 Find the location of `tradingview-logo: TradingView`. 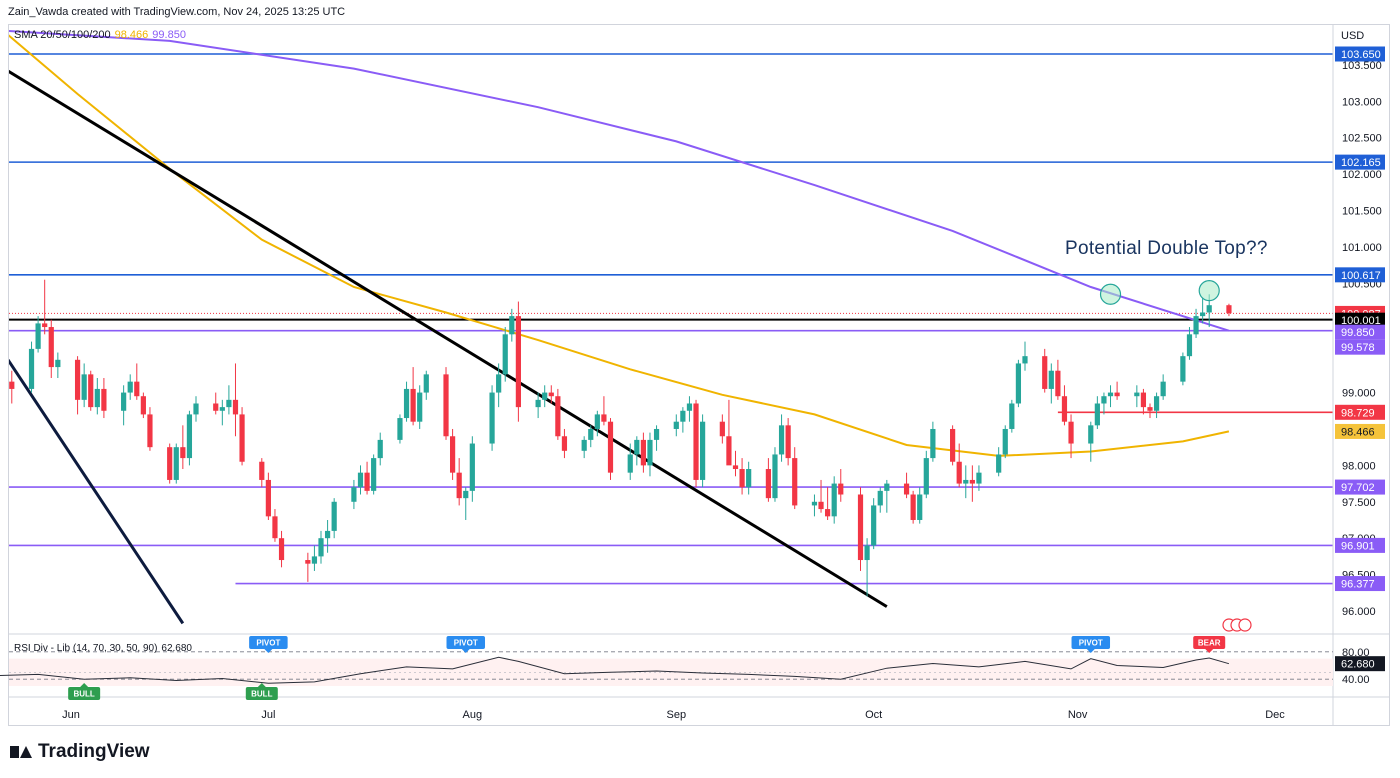

tradingview-logo: TradingView is located at coordinates (80, 752).